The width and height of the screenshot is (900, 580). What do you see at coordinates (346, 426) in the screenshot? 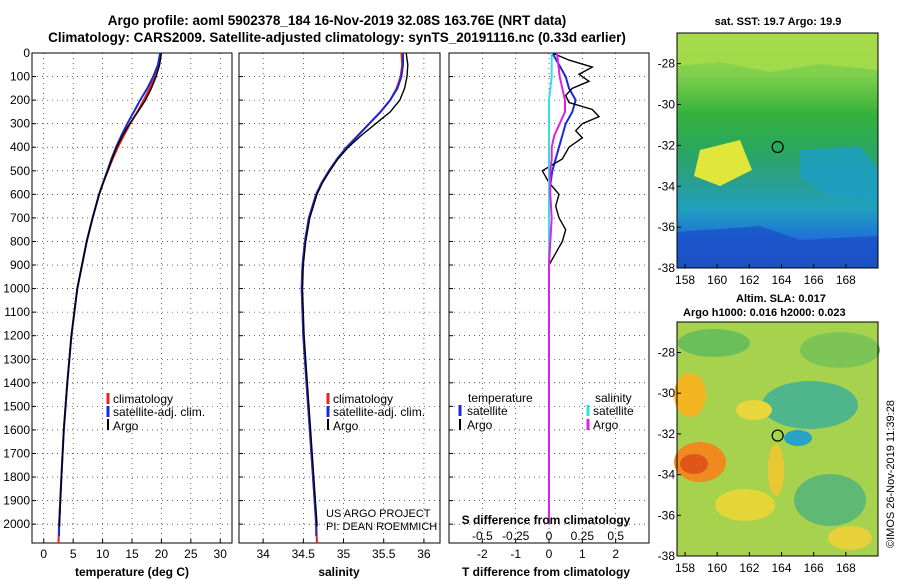
I see `legend-argo: Argo` at bounding box center [346, 426].